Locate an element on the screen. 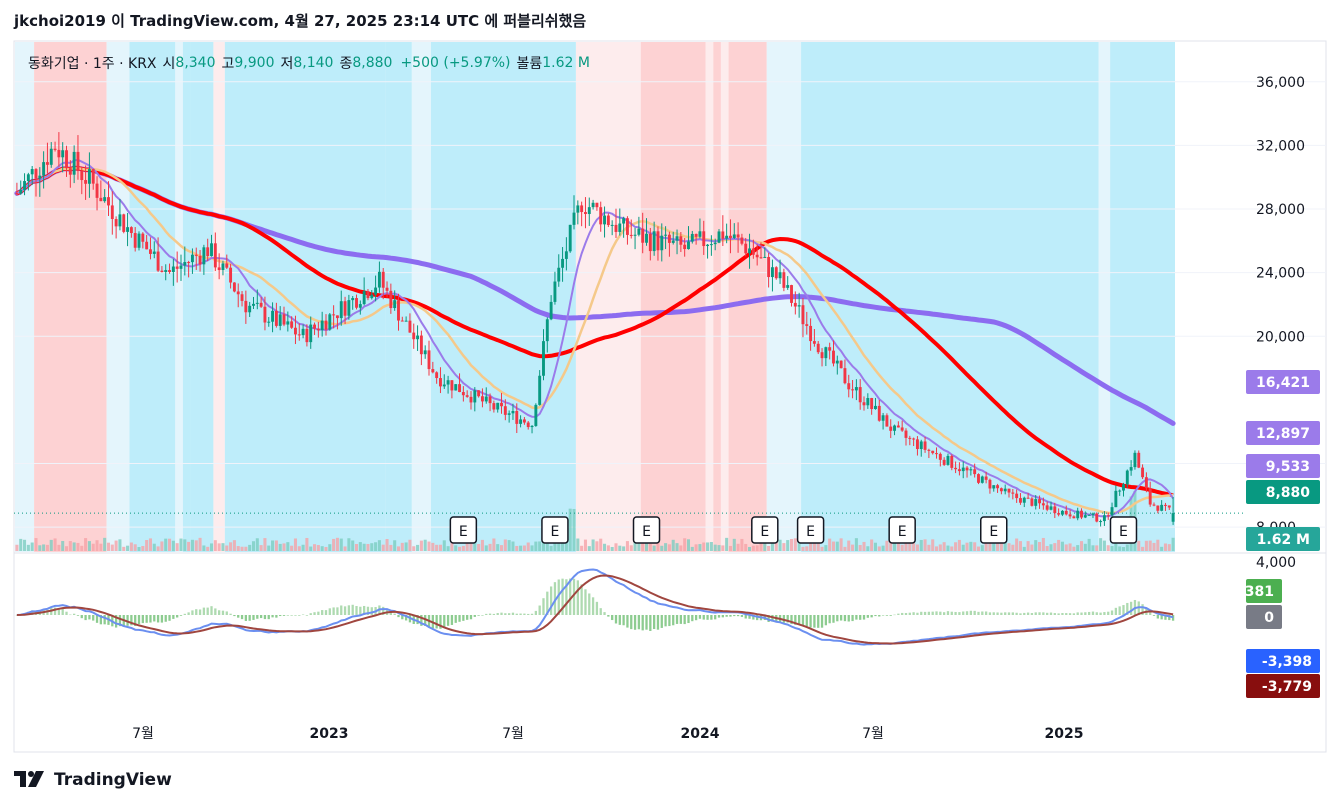 The image size is (1341, 806). earnings-marker is located at coordinates (902, 530).